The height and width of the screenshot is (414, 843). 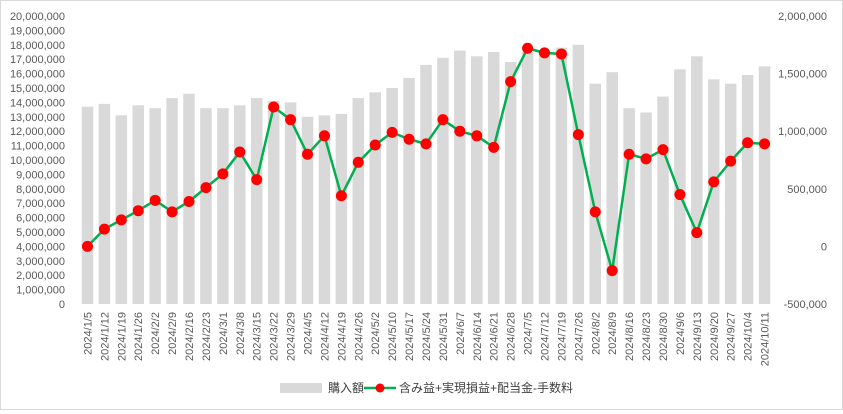 I want to click on x-tick-label: 2024/1/12, so click(x=105, y=336).